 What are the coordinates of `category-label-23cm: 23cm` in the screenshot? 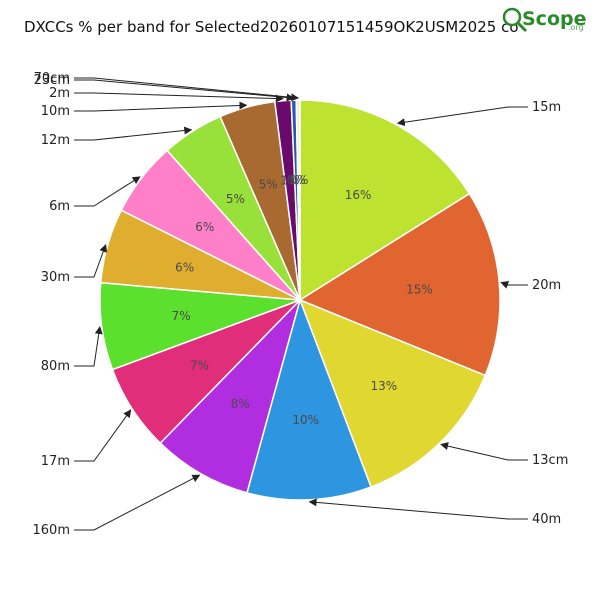 It's located at (52, 80).